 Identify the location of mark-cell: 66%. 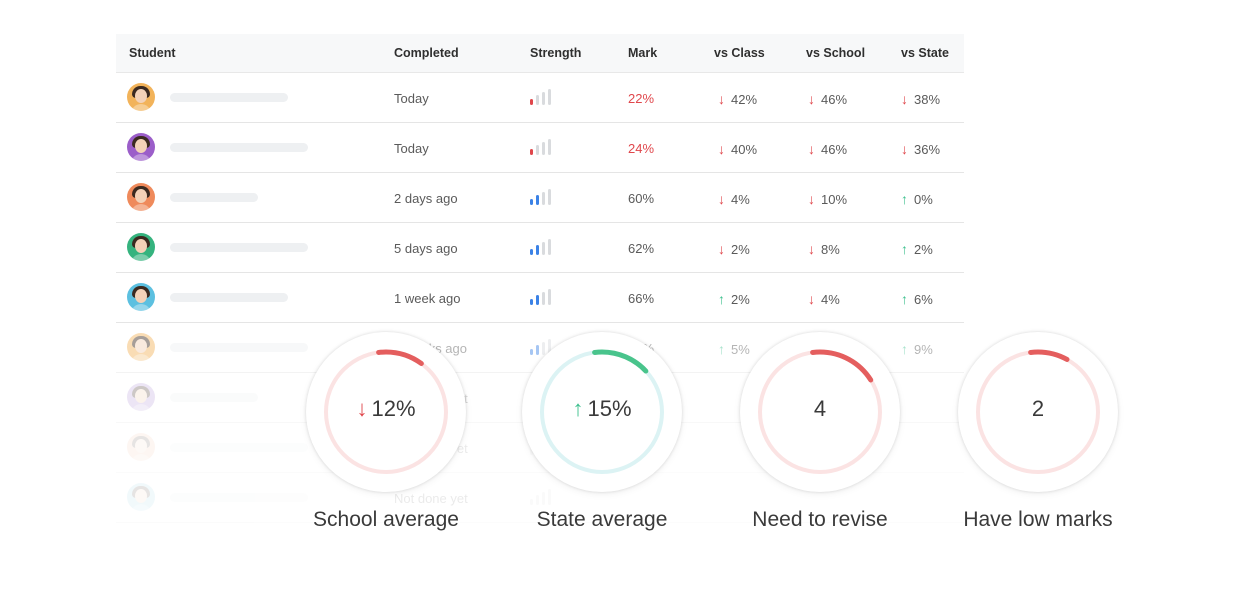
(641, 298).